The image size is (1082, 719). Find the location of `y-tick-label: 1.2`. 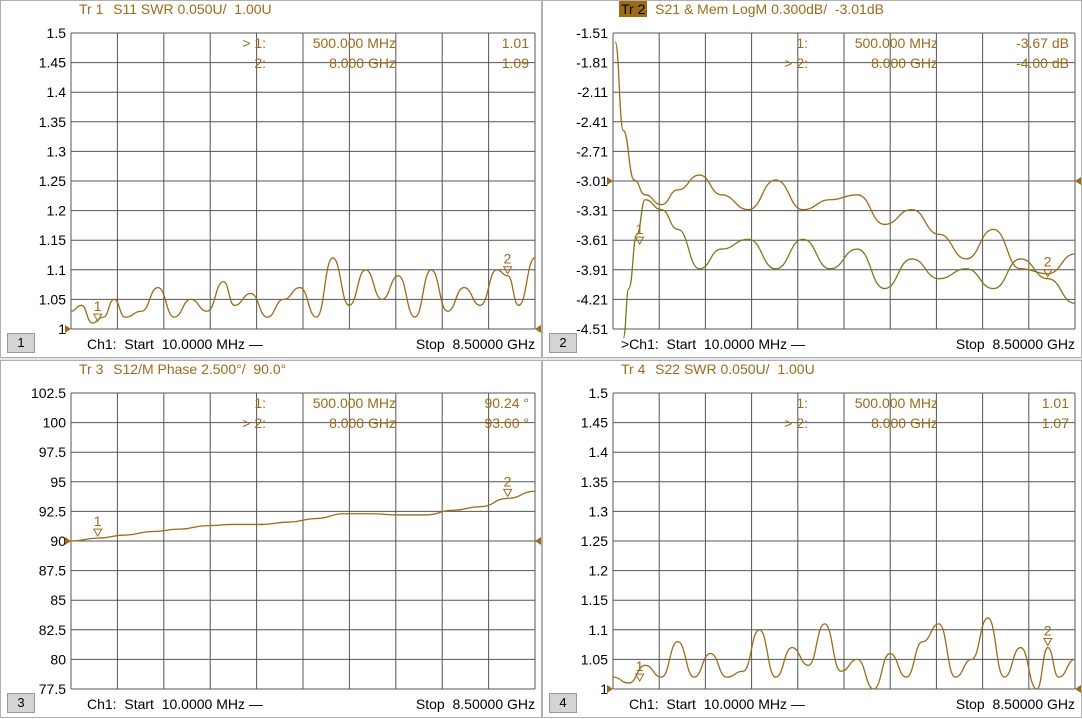

y-tick-label: 1.2 is located at coordinates (57, 211).